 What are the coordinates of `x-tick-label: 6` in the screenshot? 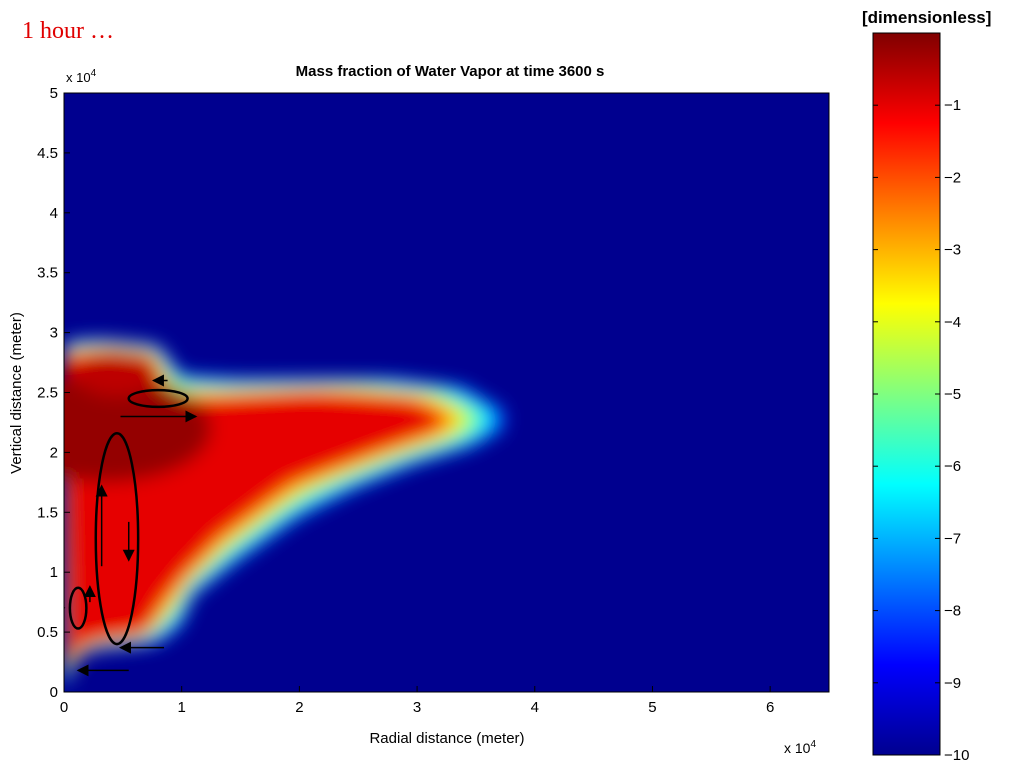 It's located at (770, 707).